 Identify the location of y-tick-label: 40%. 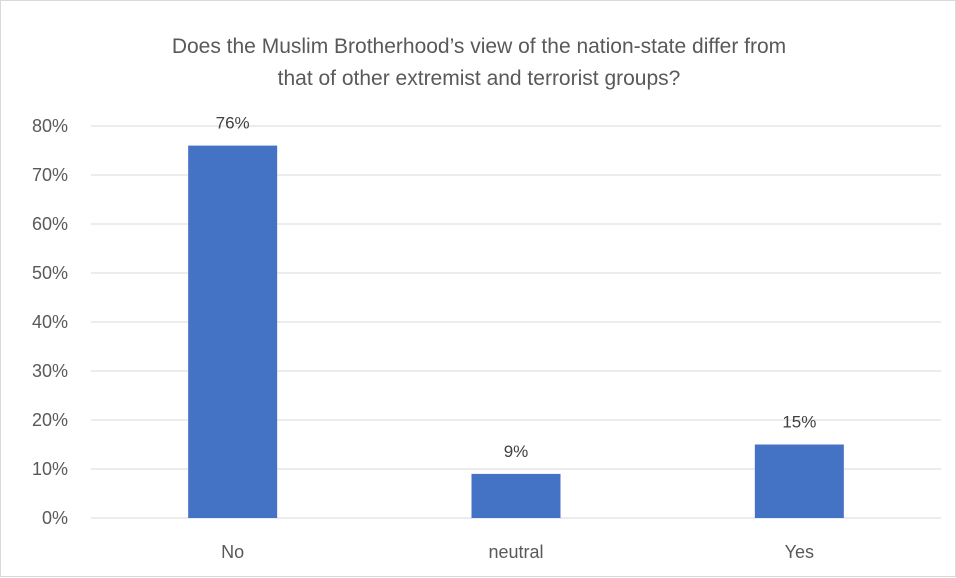
(50, 322).